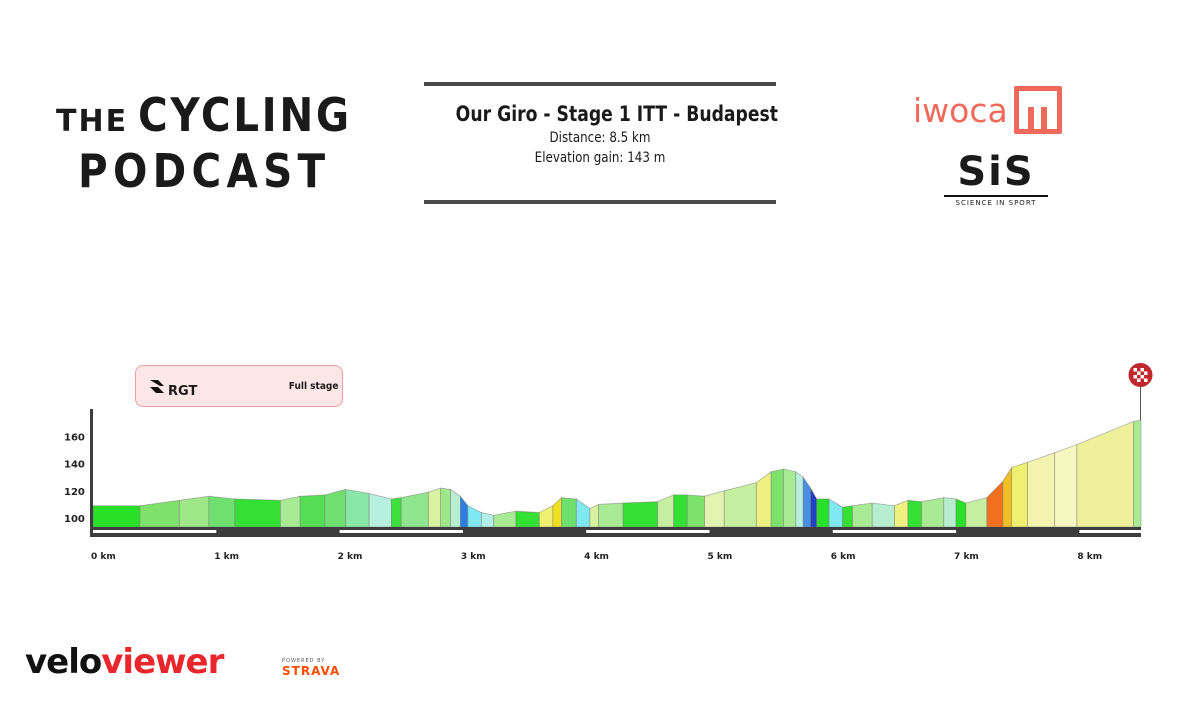 Image resolution: width=1200 pixels, height=703 pixels. I want to click on y-tick-label: 100, so click(74, 519).